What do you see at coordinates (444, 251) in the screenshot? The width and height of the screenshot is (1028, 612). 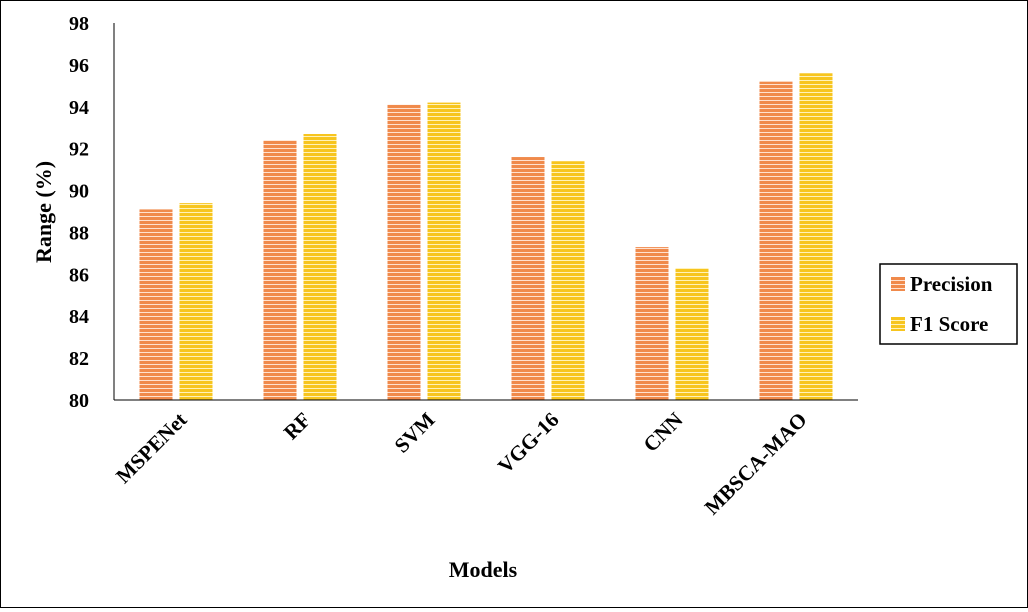 I see `bar-f1-score-svm` at bounding box center [444, 251].